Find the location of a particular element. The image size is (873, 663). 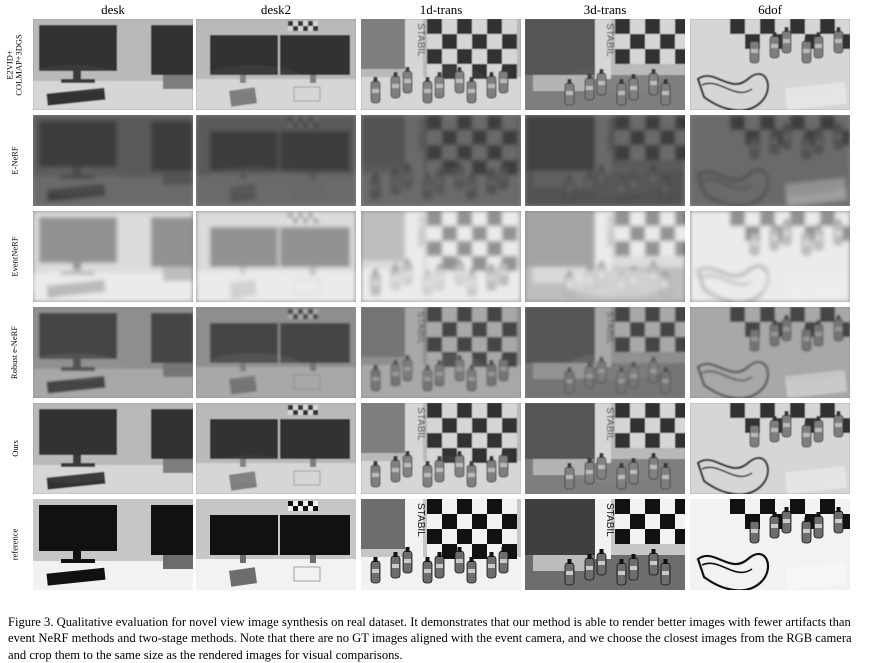

row-label-text: Ours is located at coordinates (14, 448).